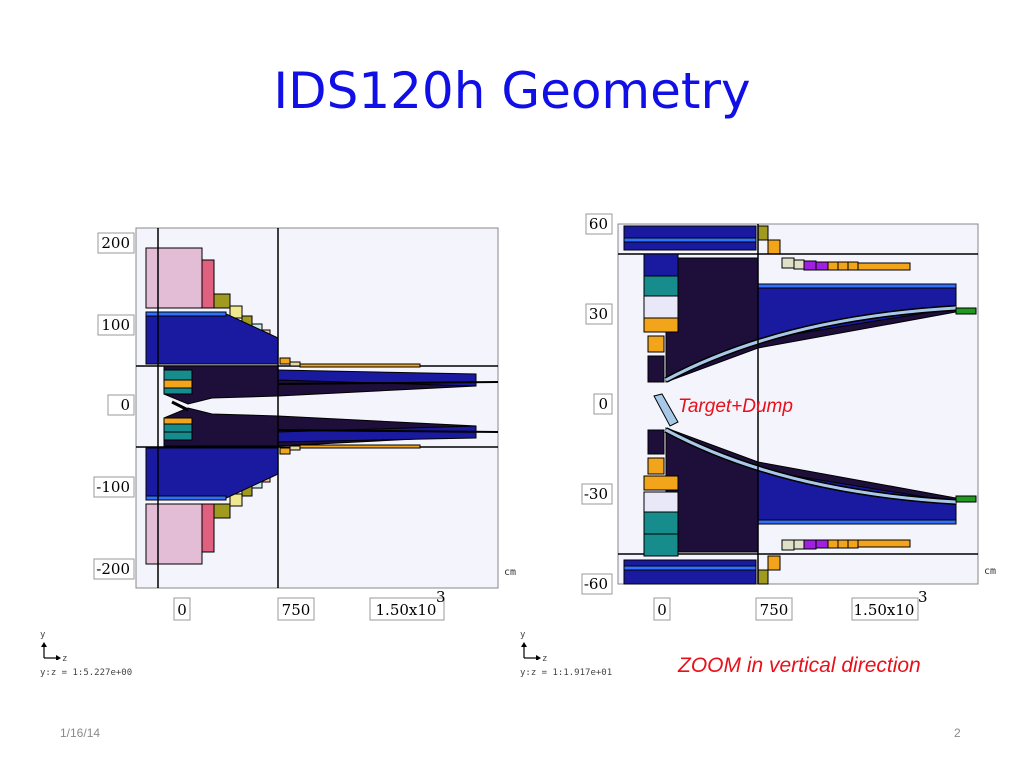 This screenshot has width=1024, height=768. Describe the element at coordinates (923, 597) in the screenshot. I see `right-z-exponent: 3` at that location.